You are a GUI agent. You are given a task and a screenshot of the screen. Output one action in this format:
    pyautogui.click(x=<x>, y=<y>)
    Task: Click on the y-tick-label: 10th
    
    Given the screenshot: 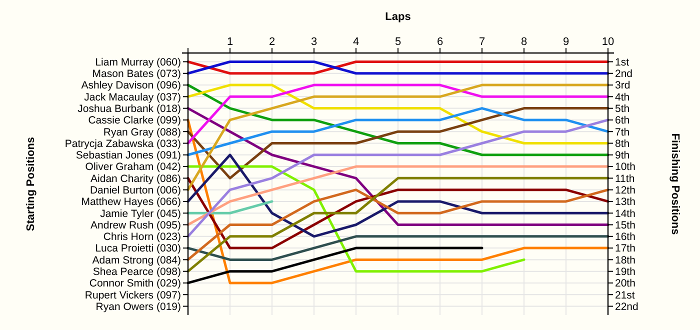 What is the action you would take?
    pyautogui.click(x=625, y=167)
    